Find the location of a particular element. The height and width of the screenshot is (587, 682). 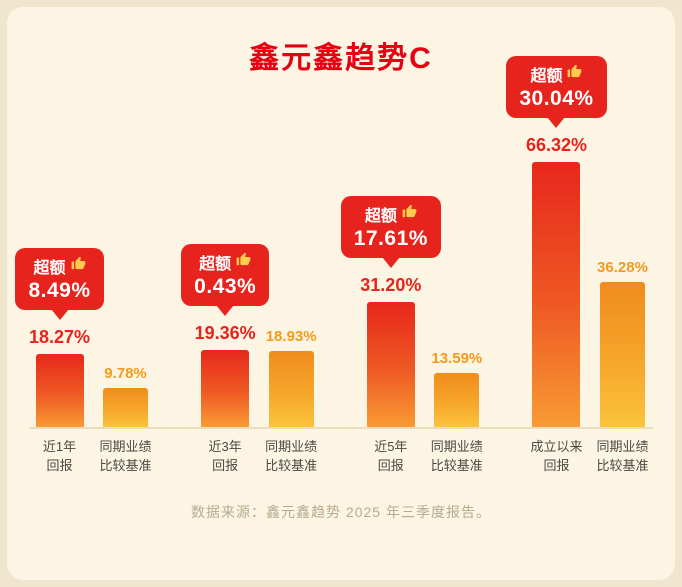

excess-badge-body: 超额 0.43% is located at coordinates (225, 274).